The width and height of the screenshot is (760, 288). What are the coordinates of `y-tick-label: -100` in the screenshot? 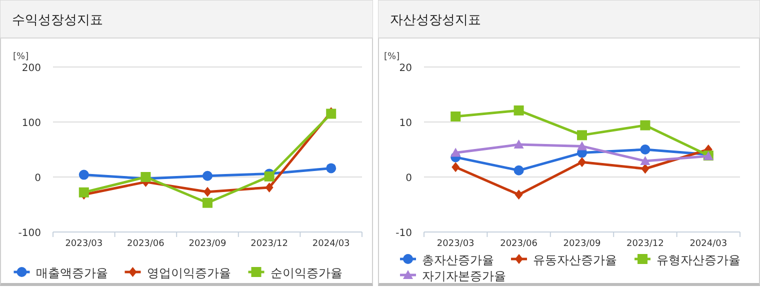 It's located at (29, 233).